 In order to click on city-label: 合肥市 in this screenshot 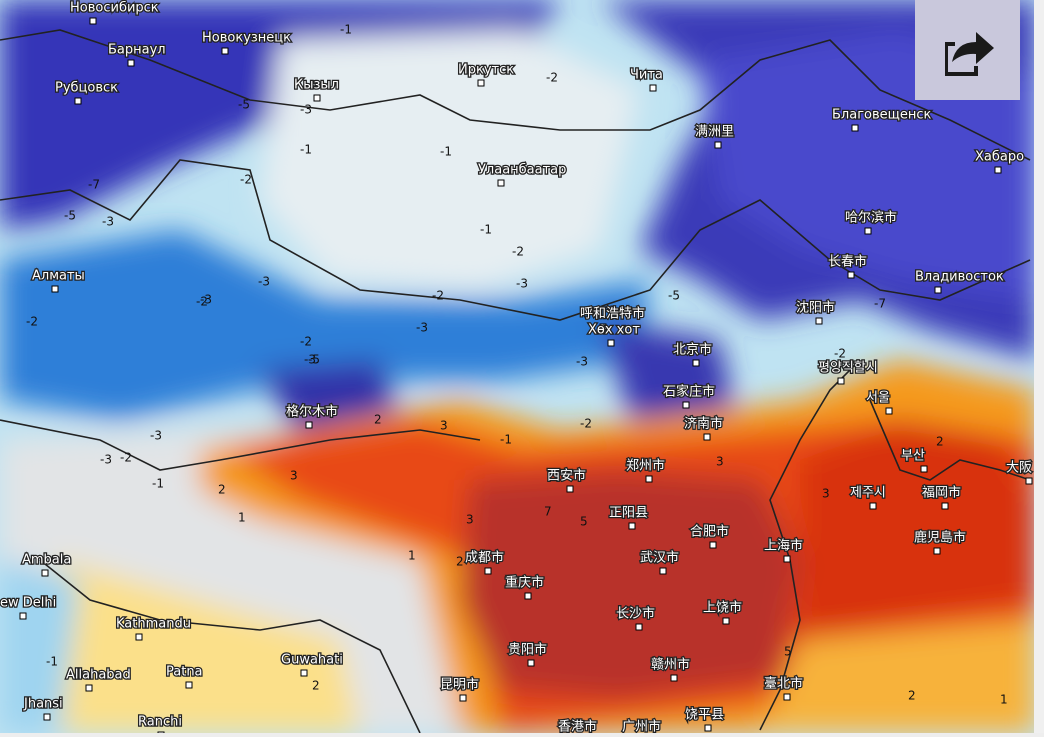, I will do `click(709, 532)`.